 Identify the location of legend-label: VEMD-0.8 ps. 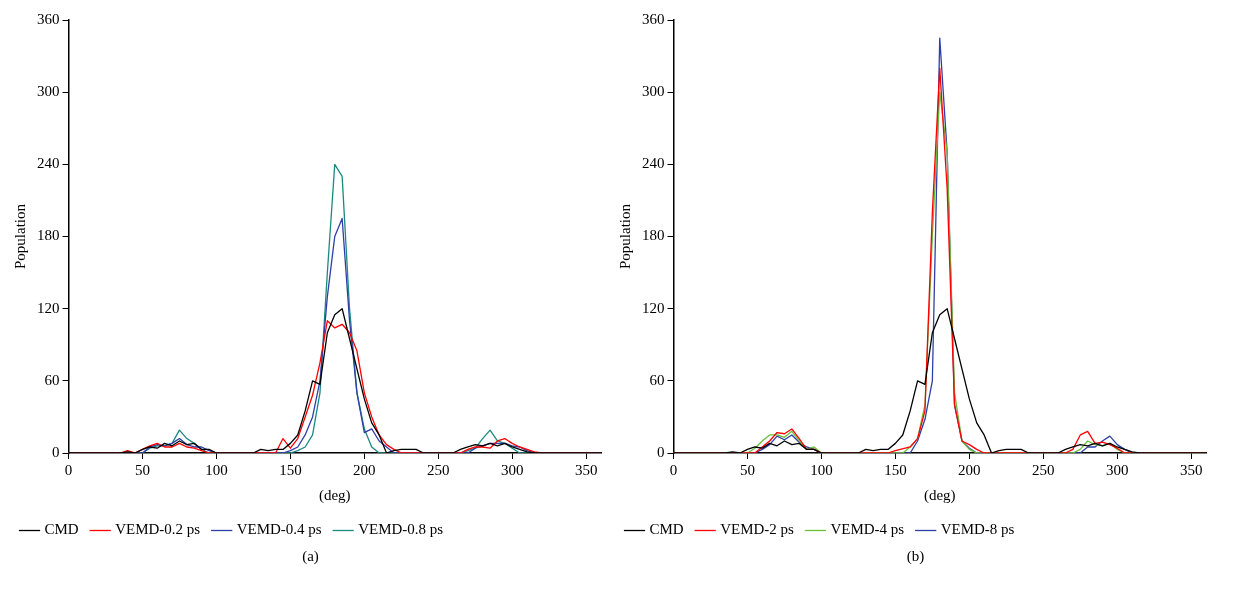
(401, 529).